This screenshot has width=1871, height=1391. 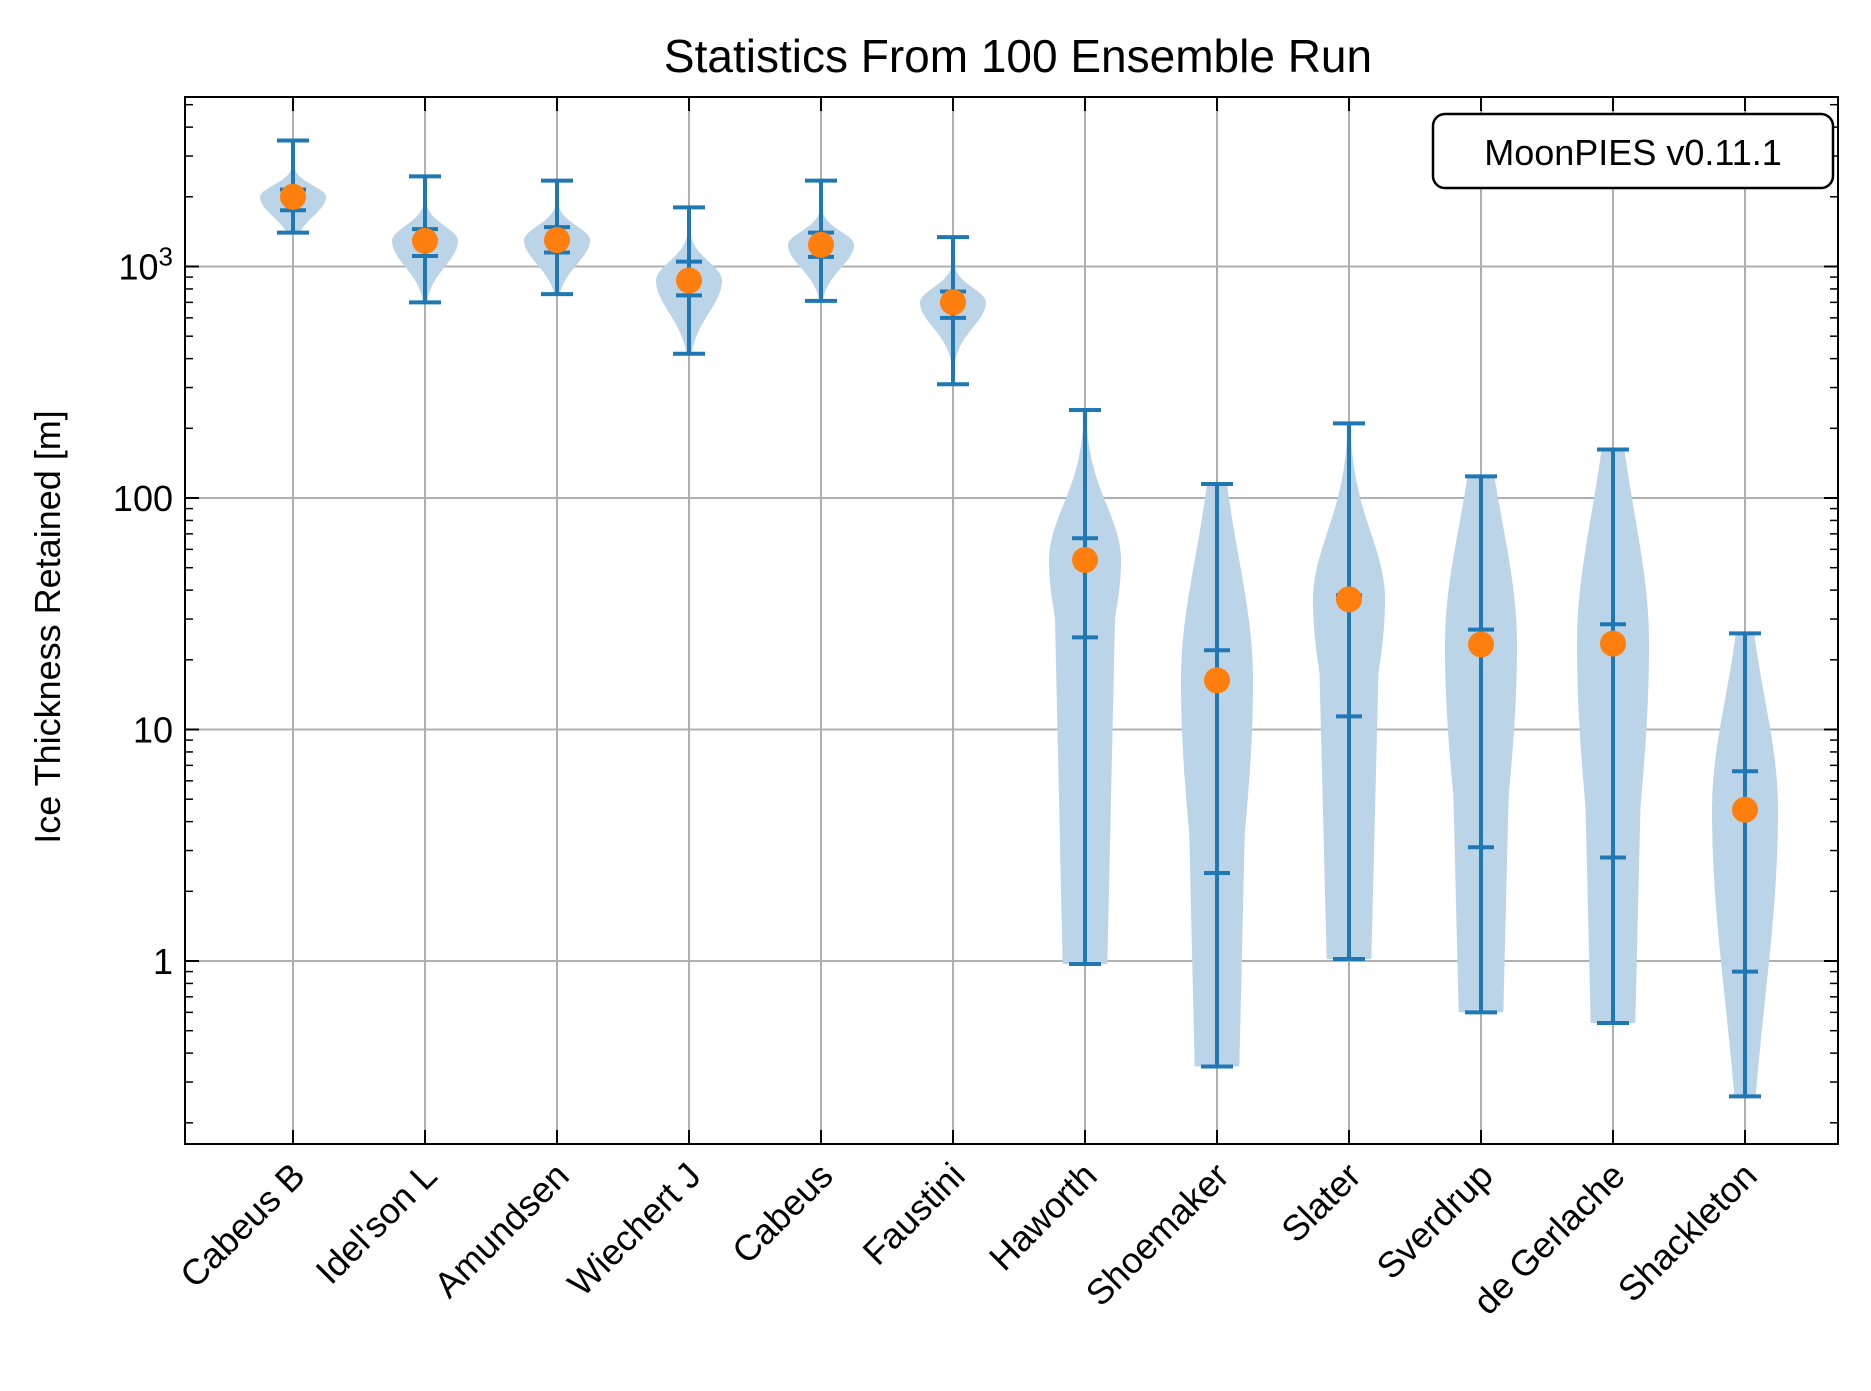 What do you see at coordinates (242, 1225) in the screenshot?
I see `x-tick-label: Cabeus B` at bounding box center [242, 1225].